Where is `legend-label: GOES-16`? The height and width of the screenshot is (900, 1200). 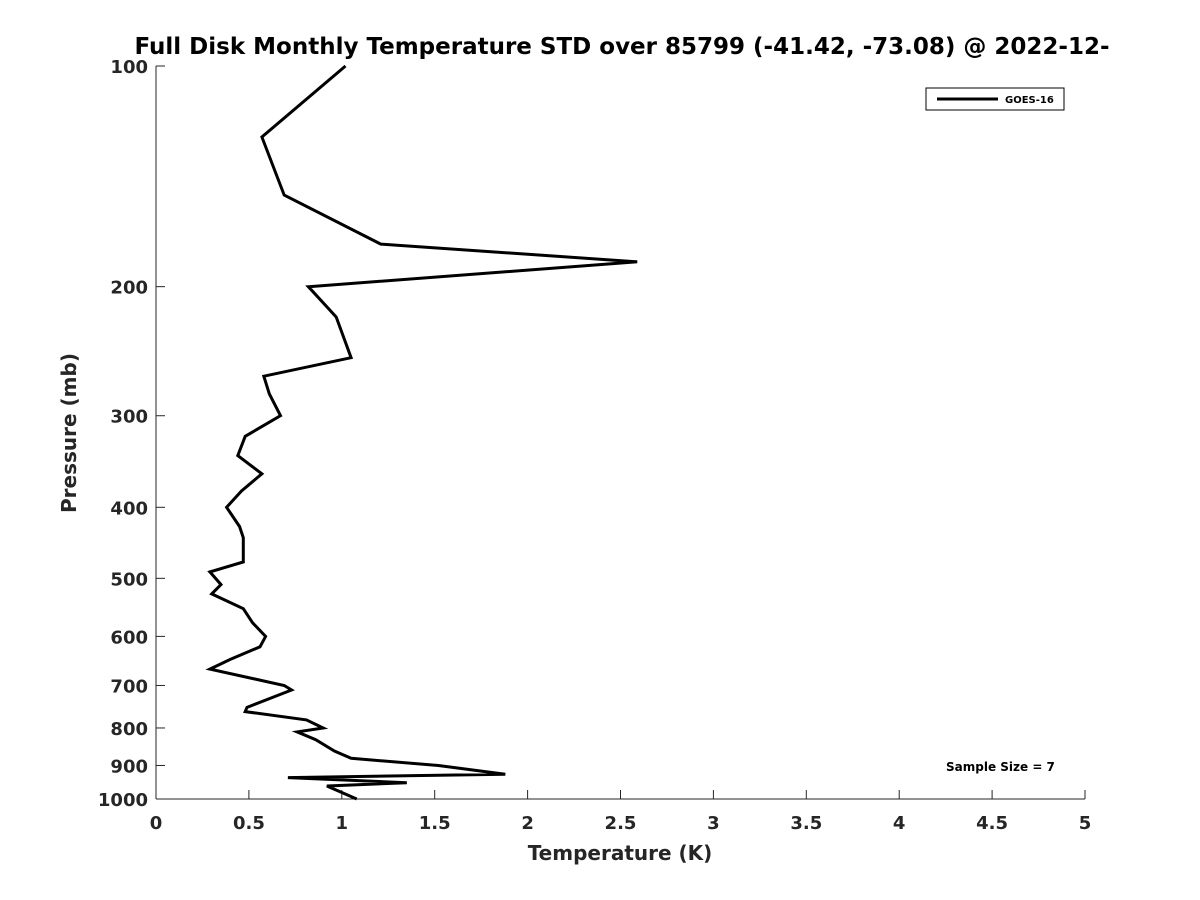
legend-label: GOES-16 is located at coordinates (1029, 100).